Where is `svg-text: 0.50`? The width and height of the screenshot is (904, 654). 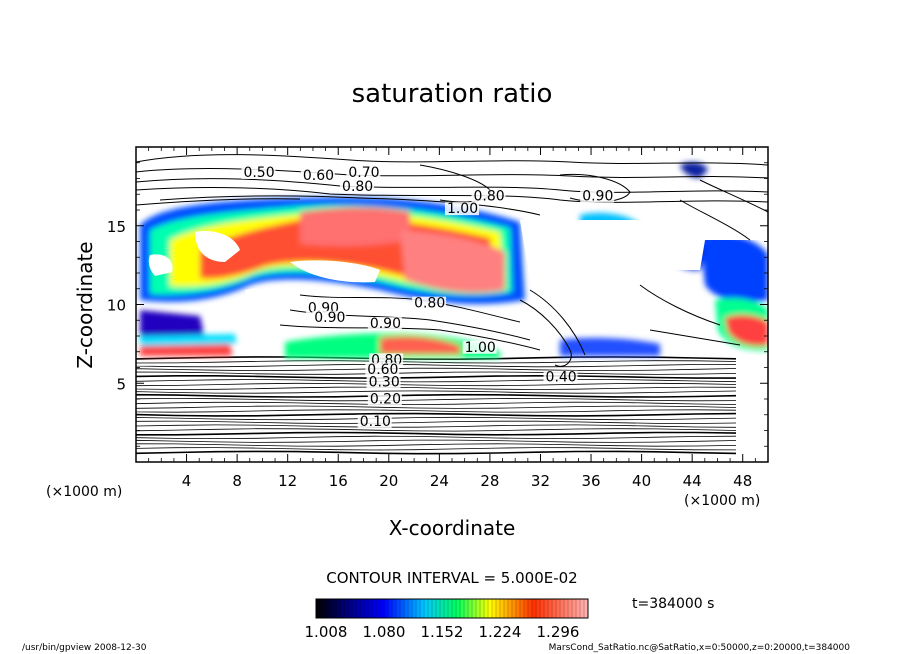 svg-text: 0.50 is located at coordinates (258, 173).